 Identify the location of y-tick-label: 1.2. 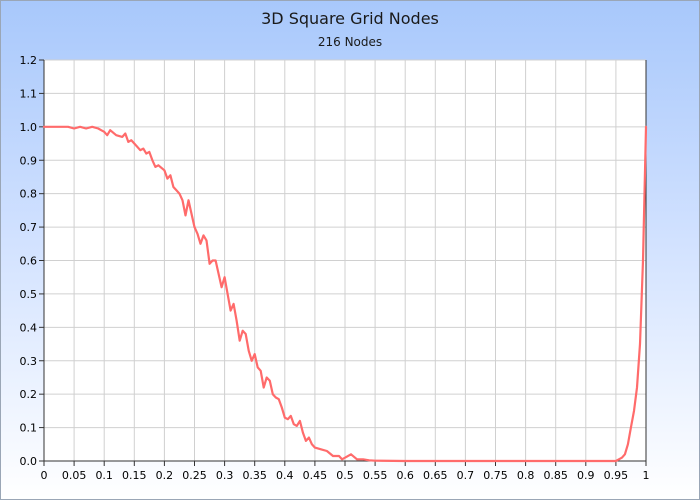
(29, 60).